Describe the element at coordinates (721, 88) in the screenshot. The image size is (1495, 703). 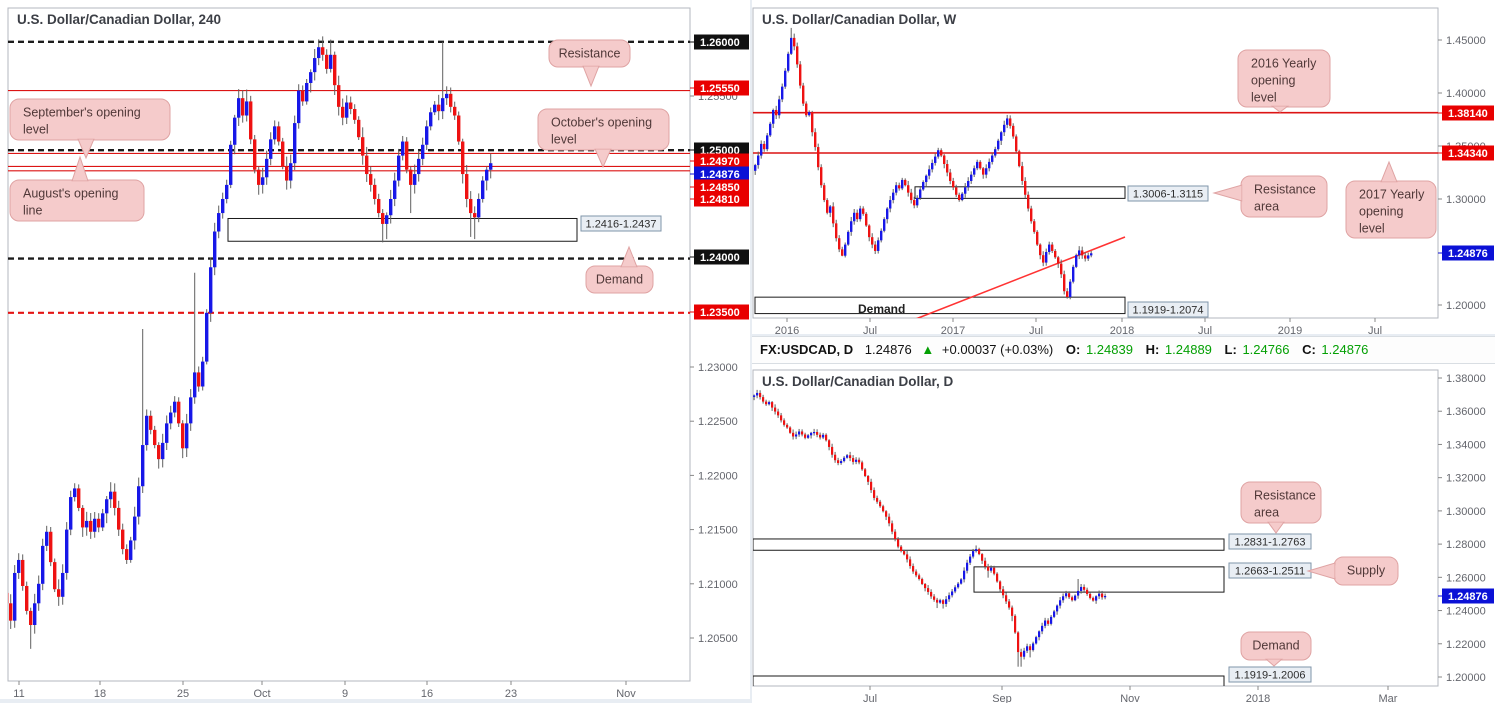
I see `price-label-1.25550` at that location.